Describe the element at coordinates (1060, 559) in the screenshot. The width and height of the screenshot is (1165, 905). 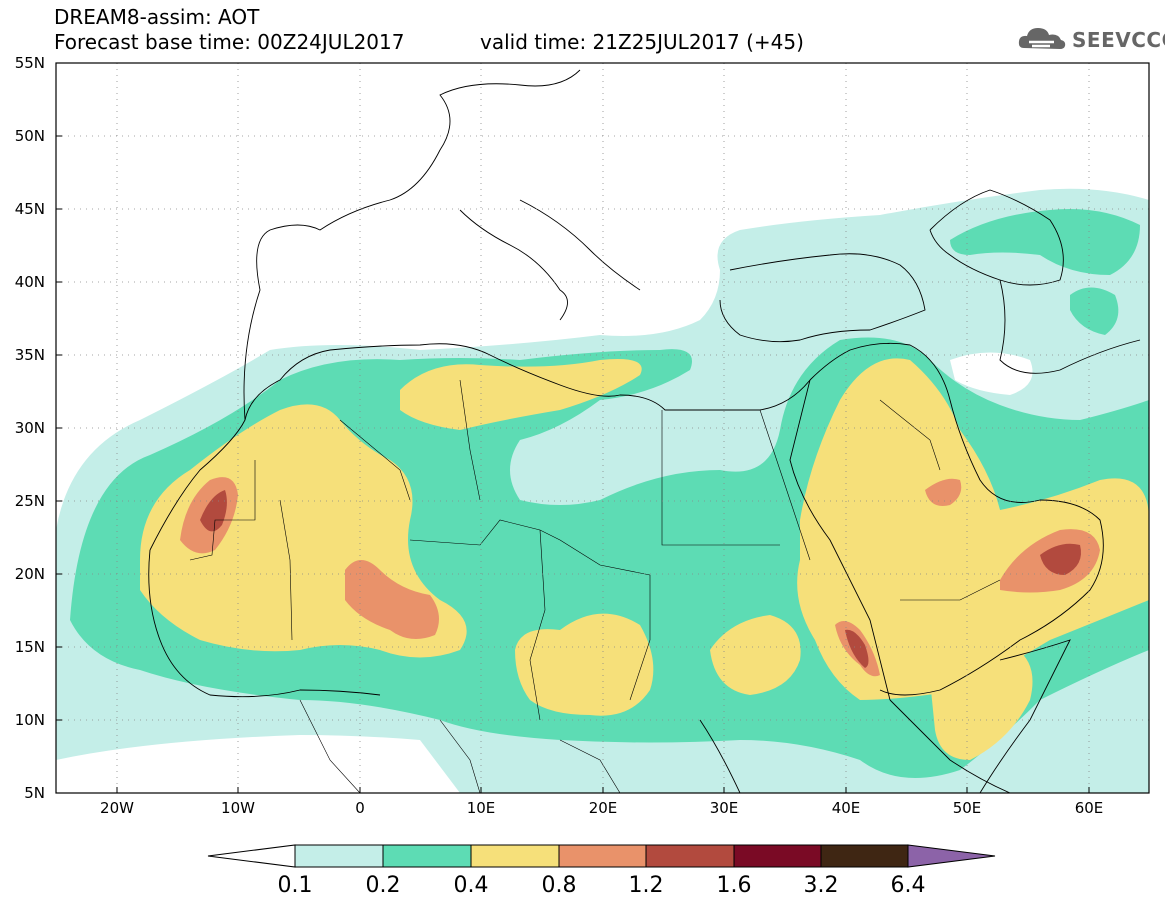
I see `aot-level-1.2-oman` at that location.